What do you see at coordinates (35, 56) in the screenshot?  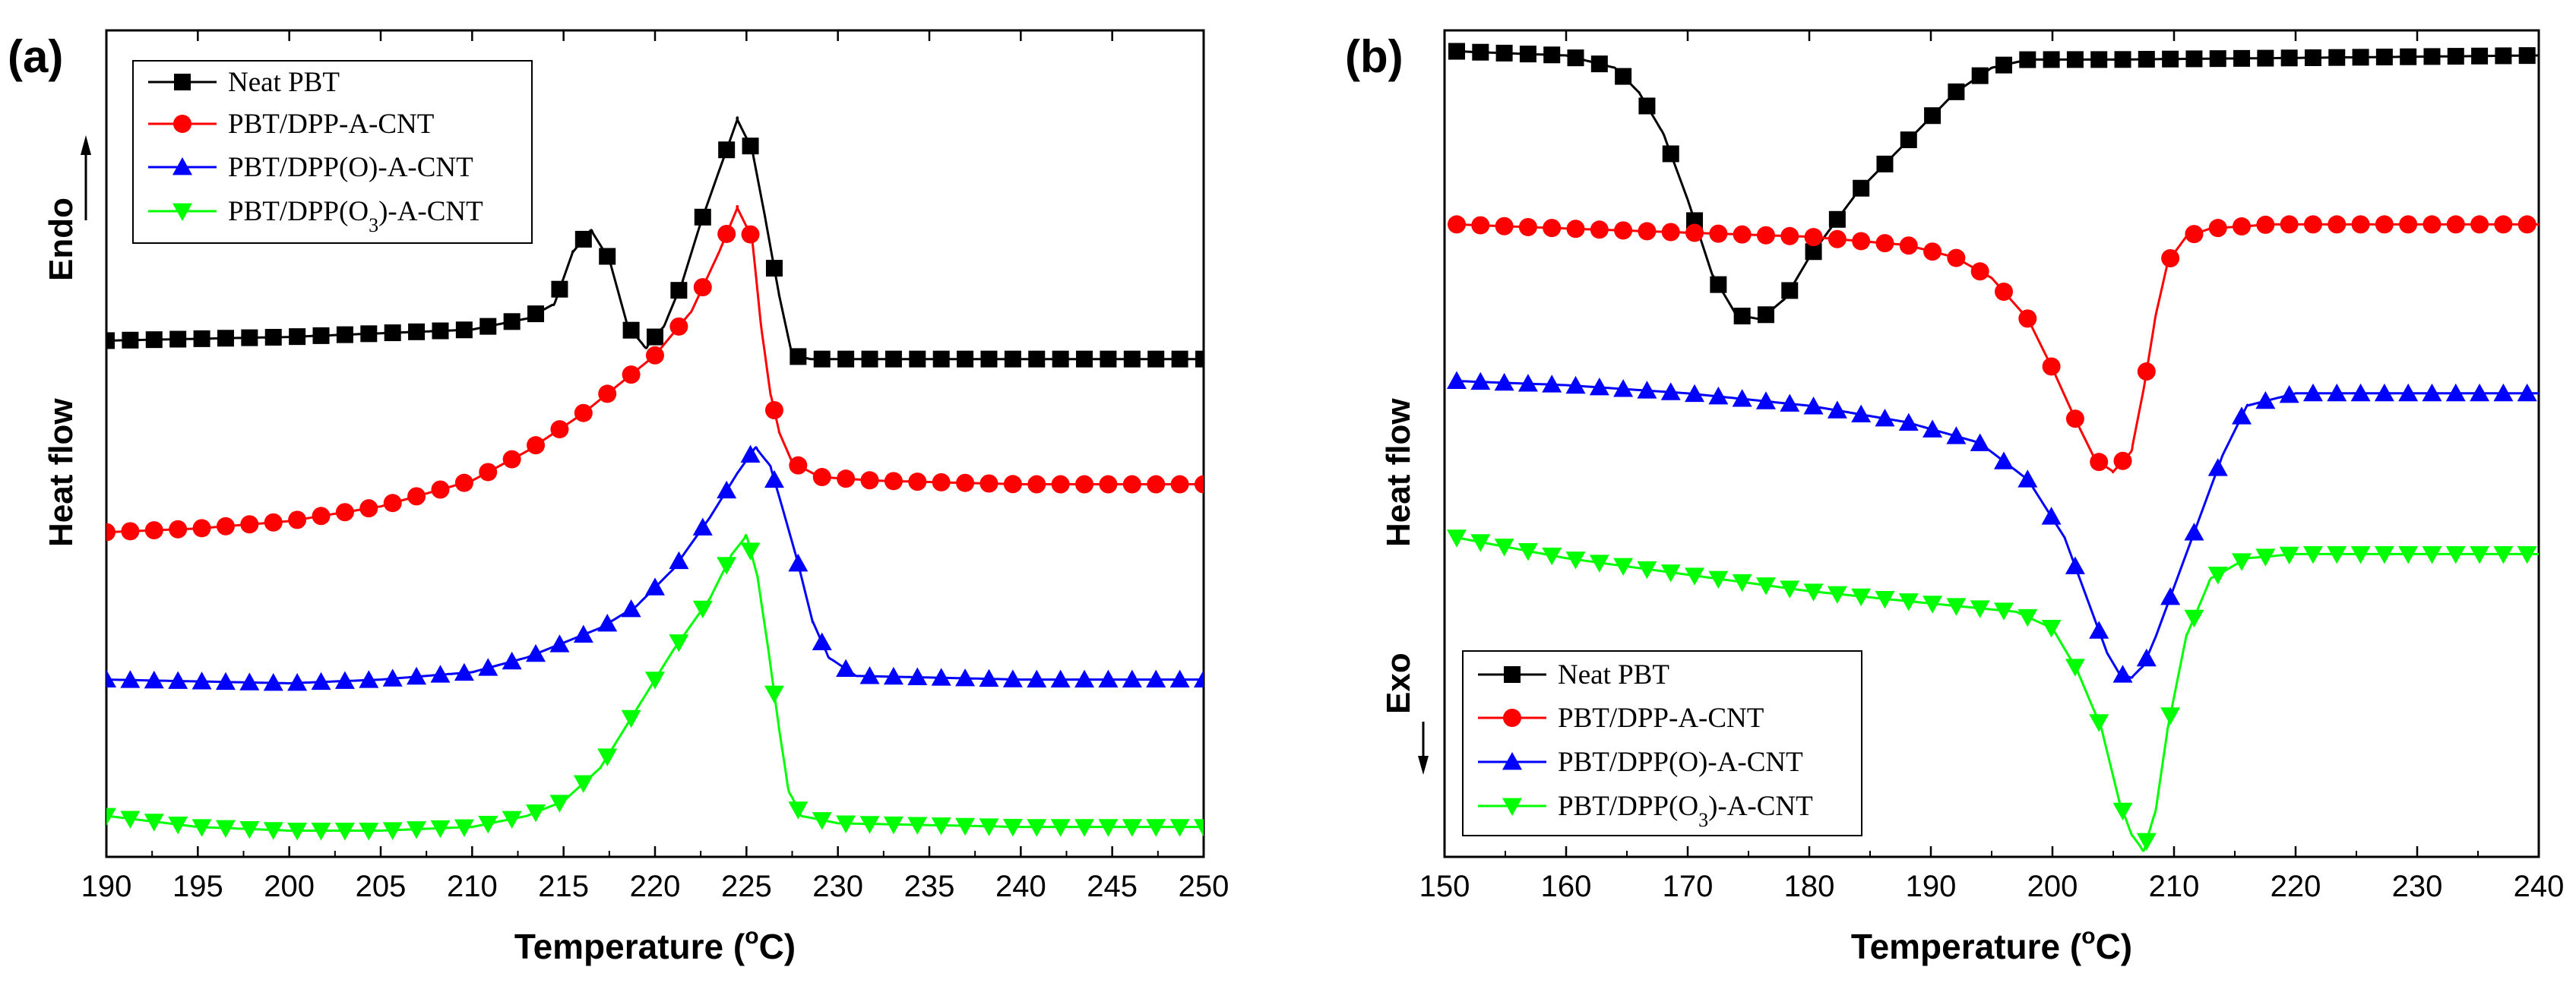 I see `panel-label-a: (a)` at bounding box center [35, 56].